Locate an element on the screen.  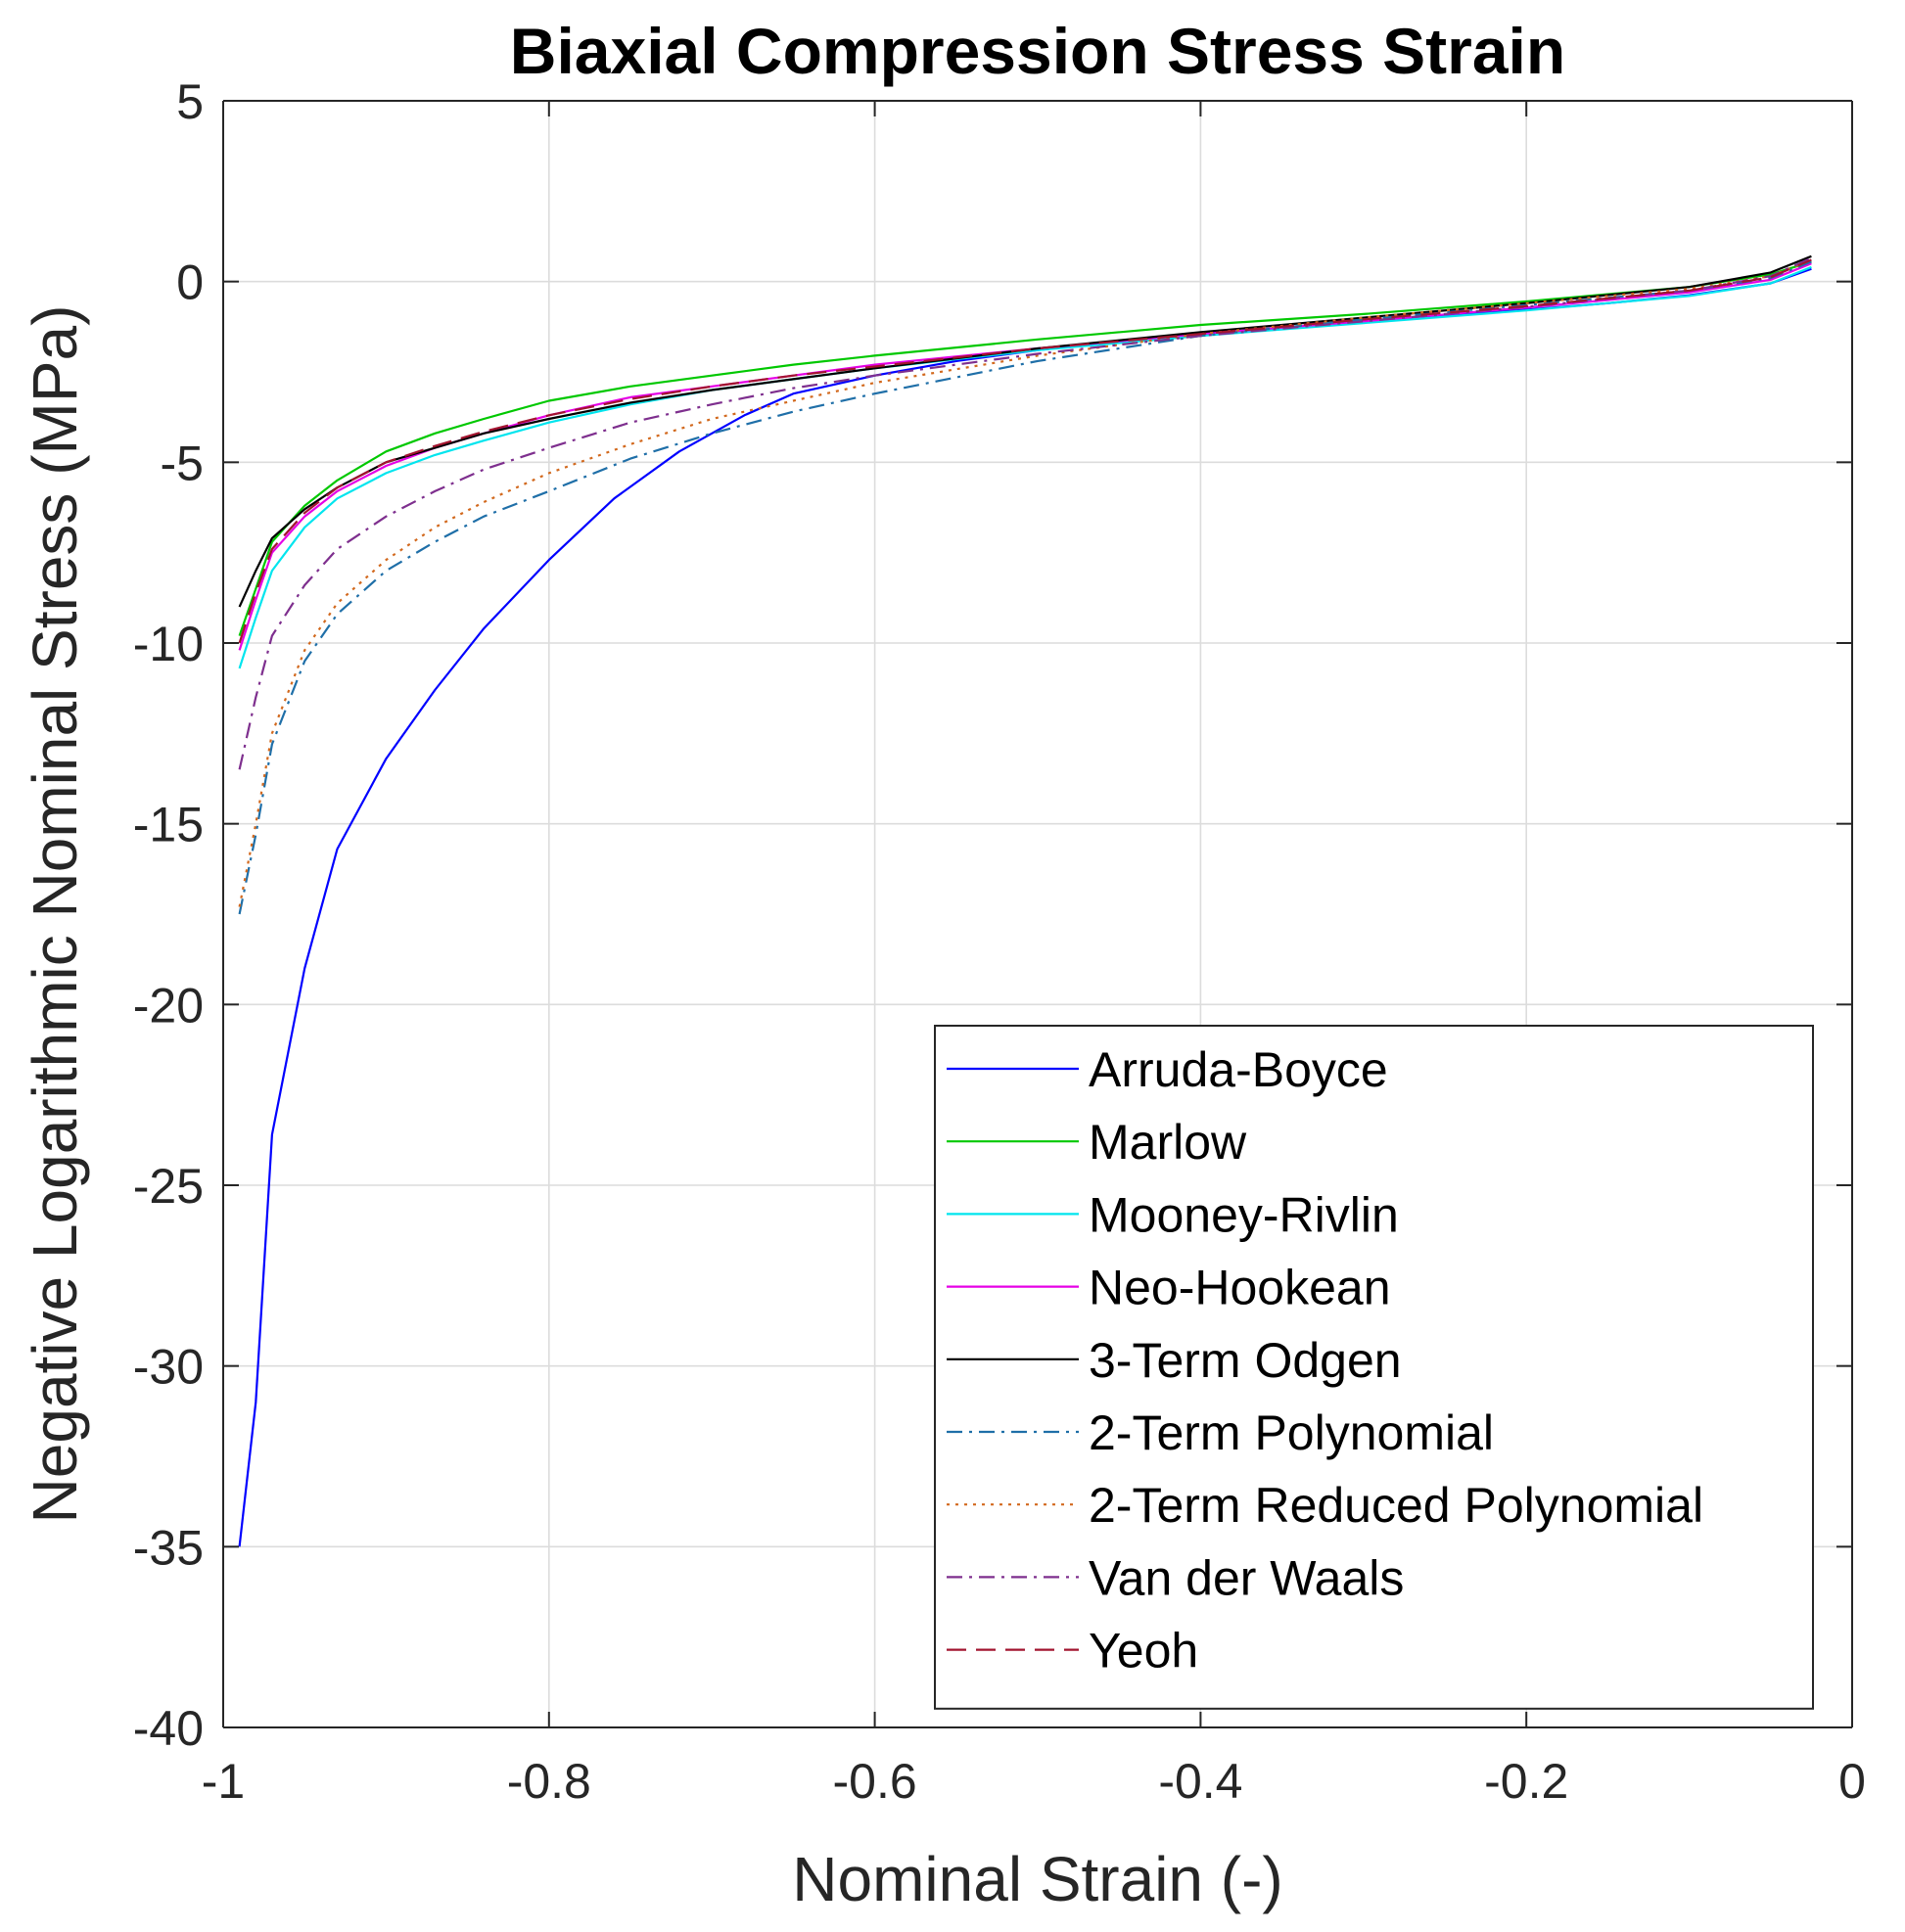
x-tick-label: -0.6 is located at coordinates (875, 1782).